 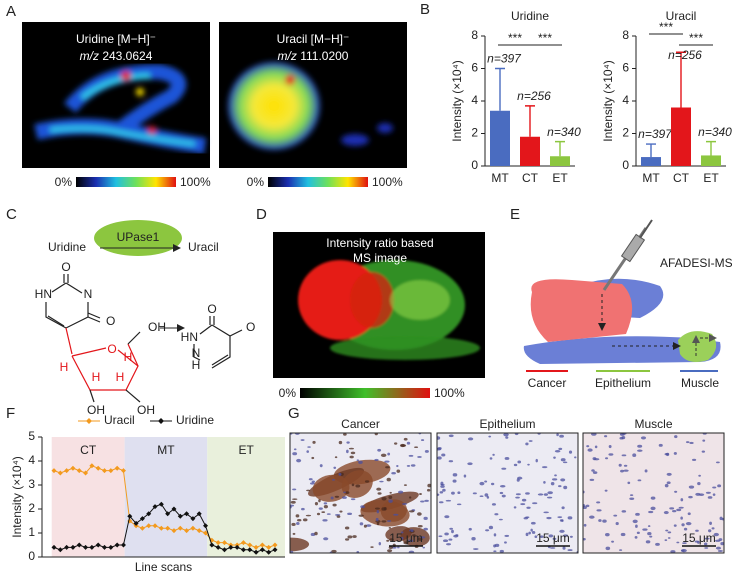 I want to click on image-title: Uridine [M−H]⁻, so click(x=116, y=39).